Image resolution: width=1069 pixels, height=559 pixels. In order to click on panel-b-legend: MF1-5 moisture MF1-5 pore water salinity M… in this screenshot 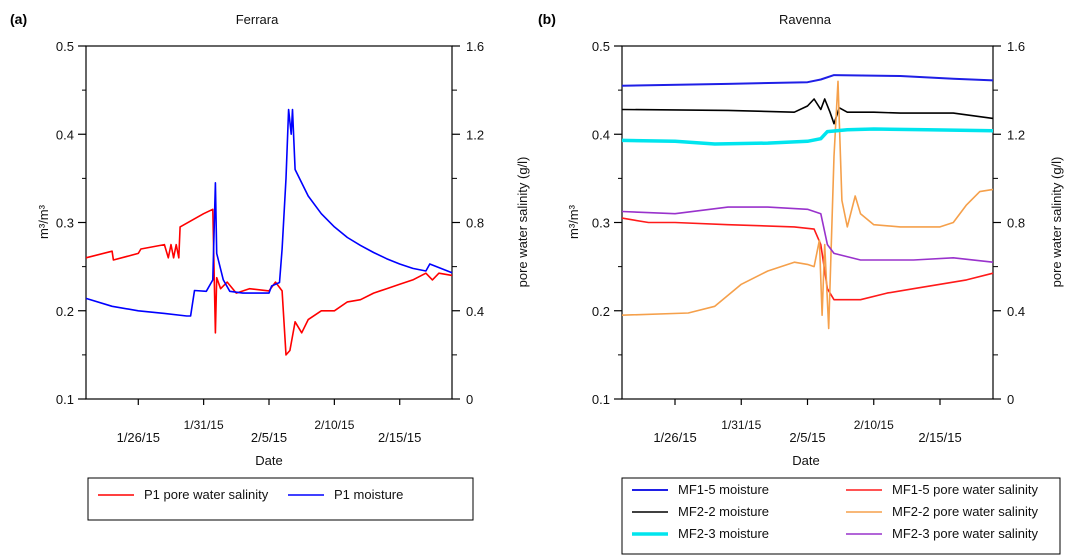, I will do `click(841, 516)`.